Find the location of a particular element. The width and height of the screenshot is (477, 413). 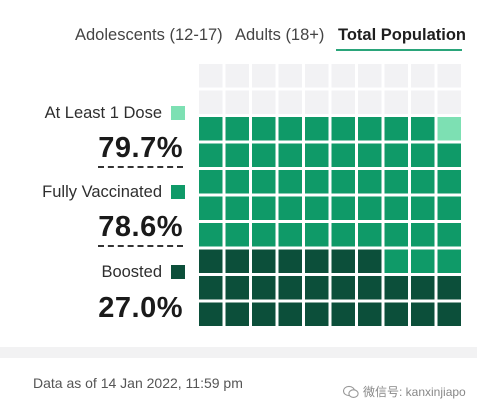

legend-swatch-fully-vaccinated is located at coordinates (178, 192).